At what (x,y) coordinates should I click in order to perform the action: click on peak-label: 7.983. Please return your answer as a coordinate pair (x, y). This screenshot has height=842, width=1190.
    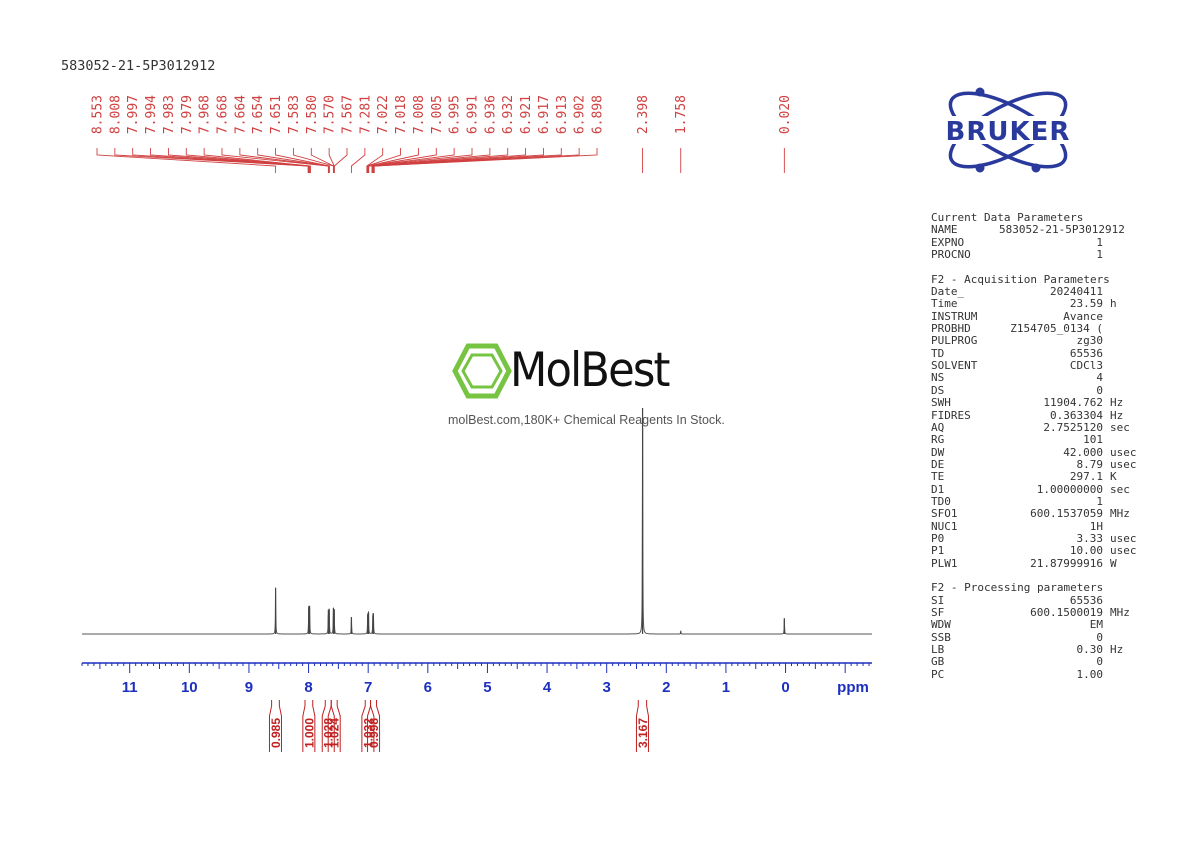
    Looking at the image, I should click on (169, 114).